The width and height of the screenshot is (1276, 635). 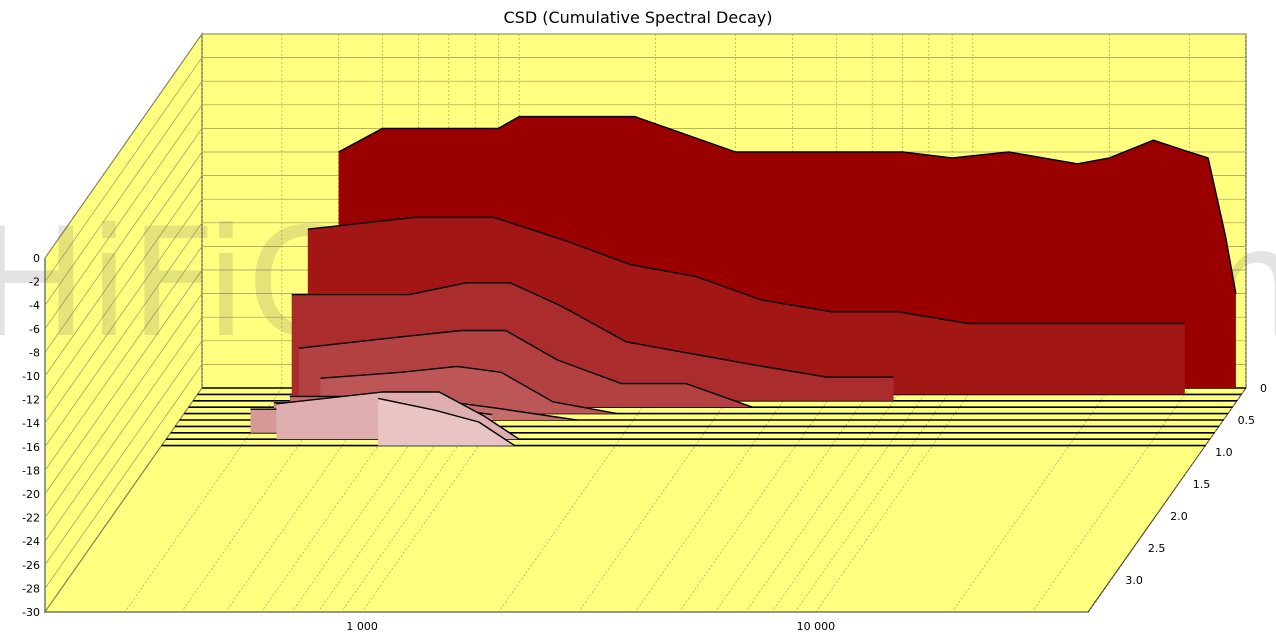 I want to click on decay-slice-fill, so click(x=446, y=422).